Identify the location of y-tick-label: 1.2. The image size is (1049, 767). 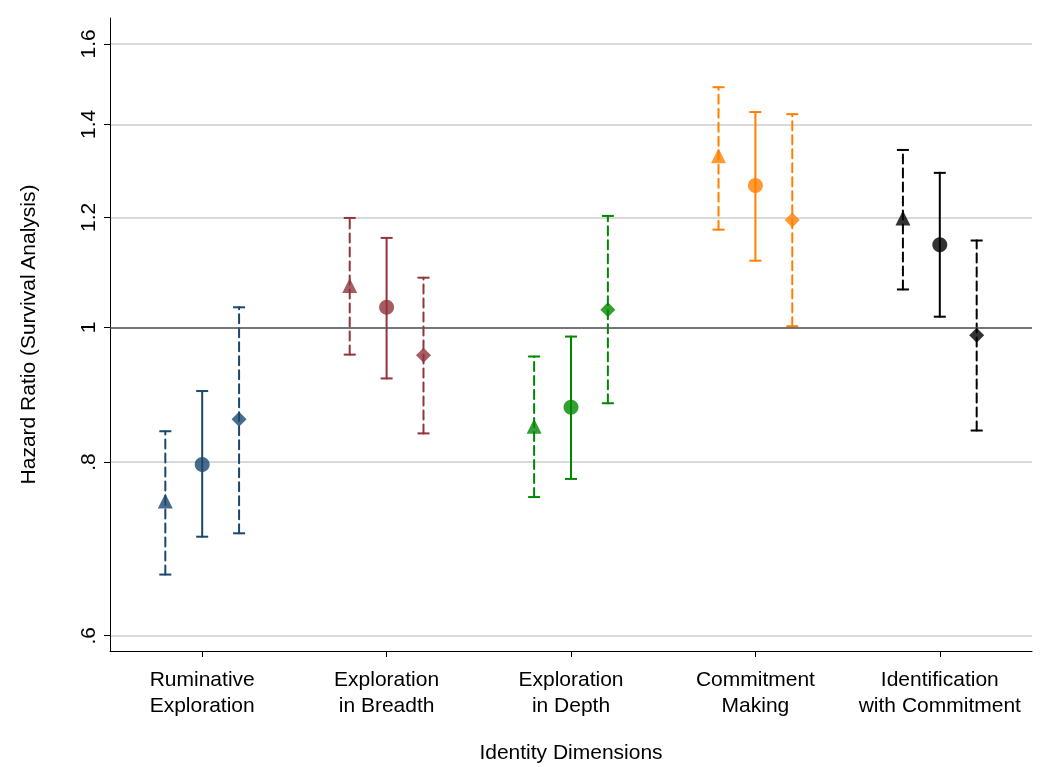
(87, 217).